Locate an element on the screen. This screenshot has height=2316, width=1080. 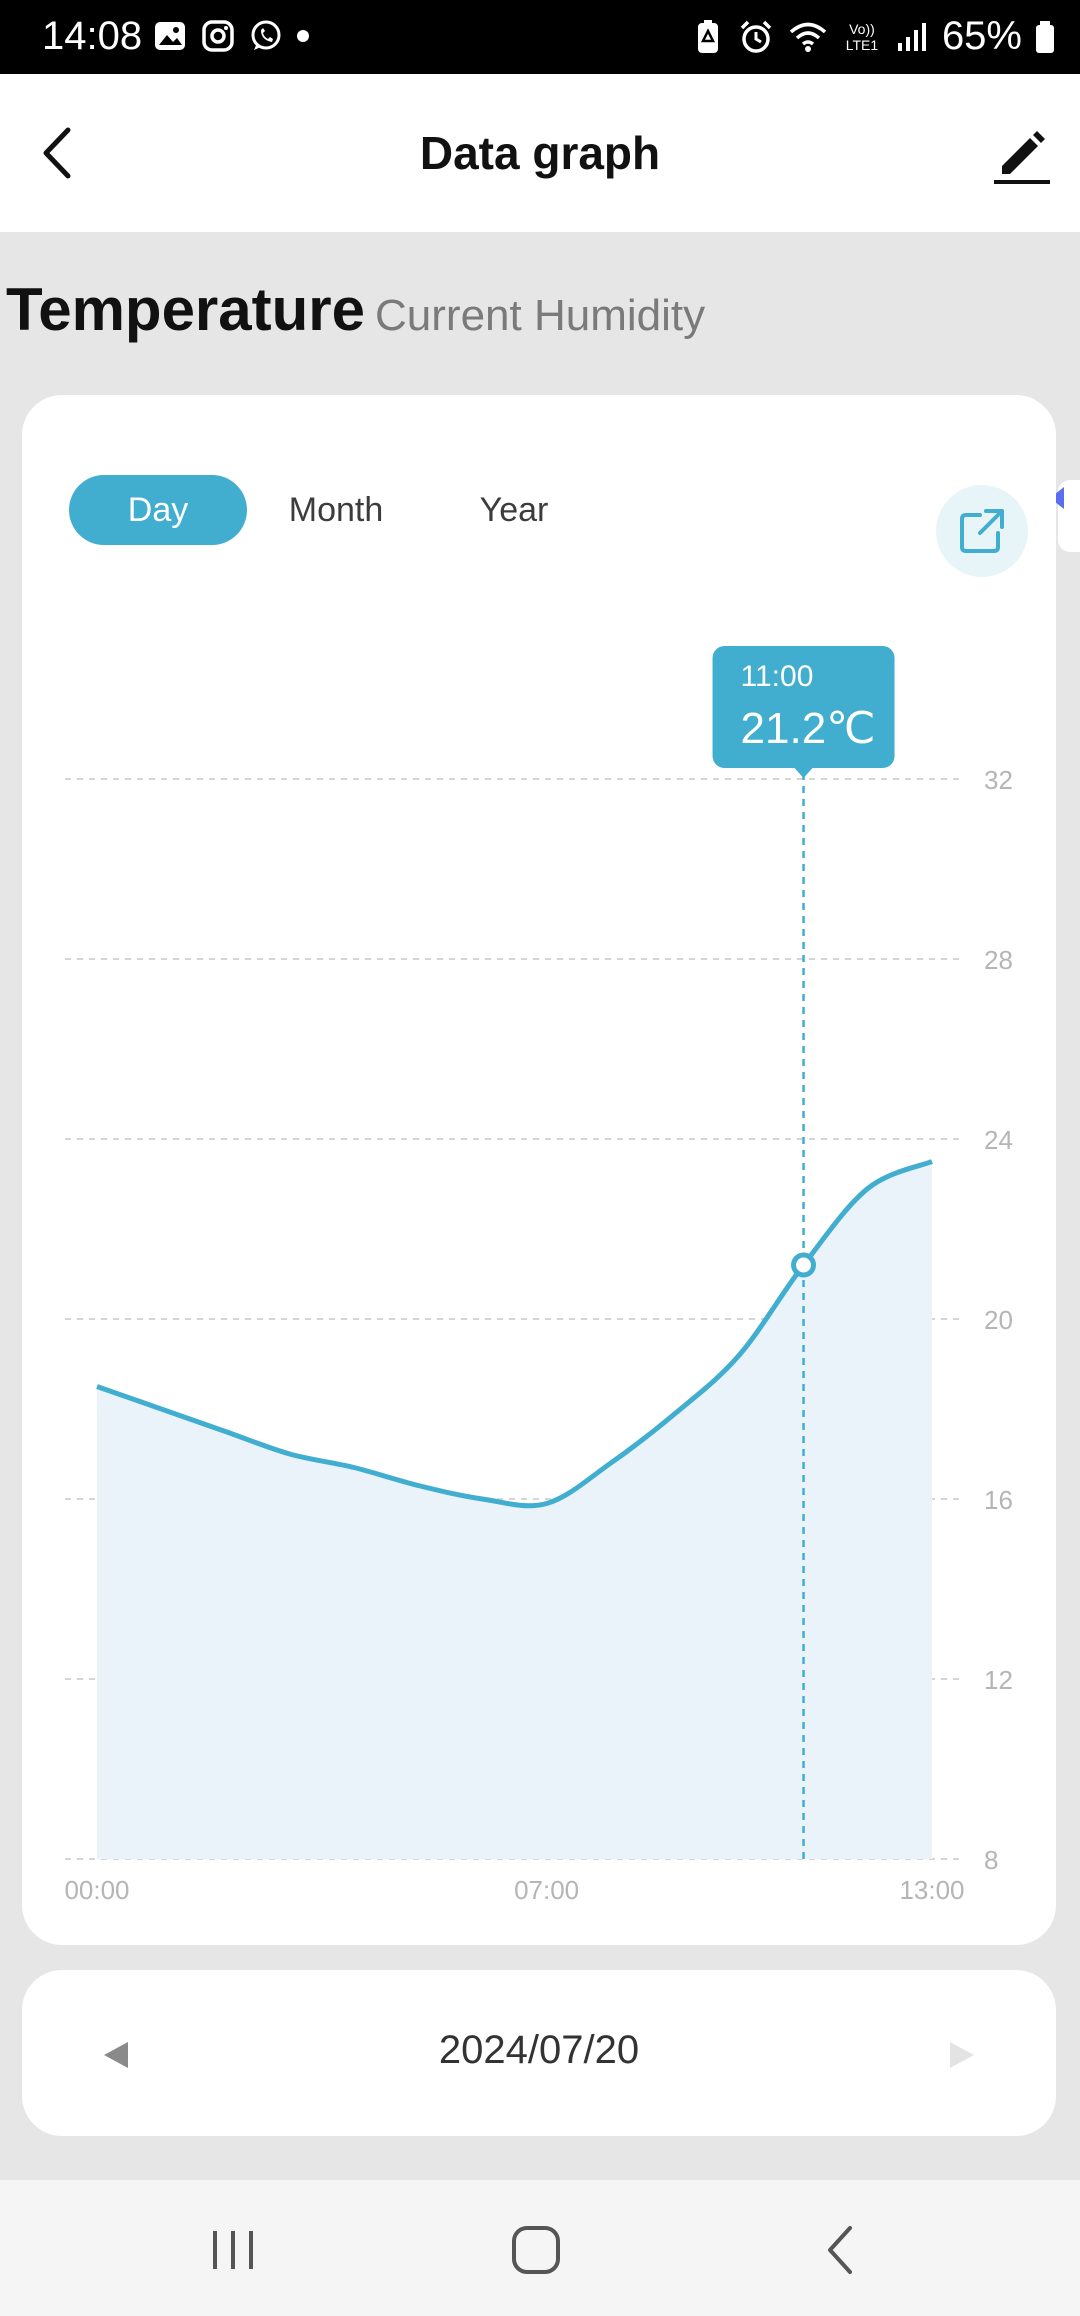
tooltip-pointer is located at coordinates (803, 773).